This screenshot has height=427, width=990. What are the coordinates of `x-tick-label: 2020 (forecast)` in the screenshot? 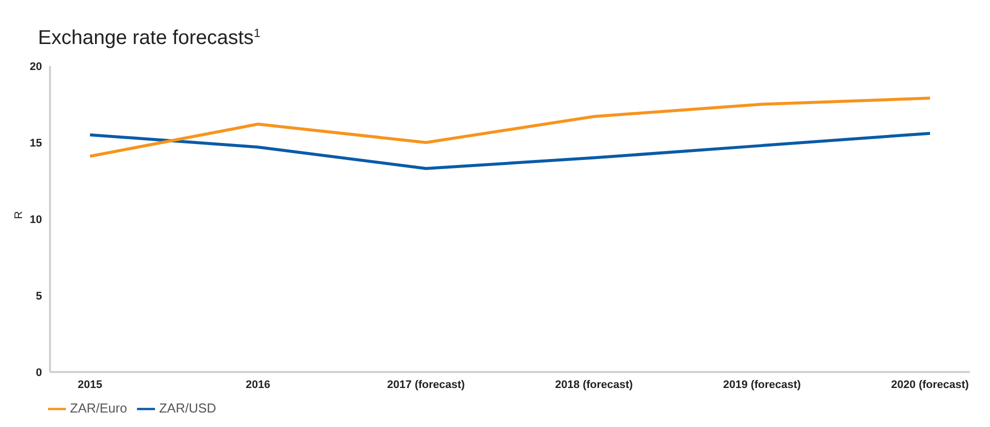 It's located at (930, 384).